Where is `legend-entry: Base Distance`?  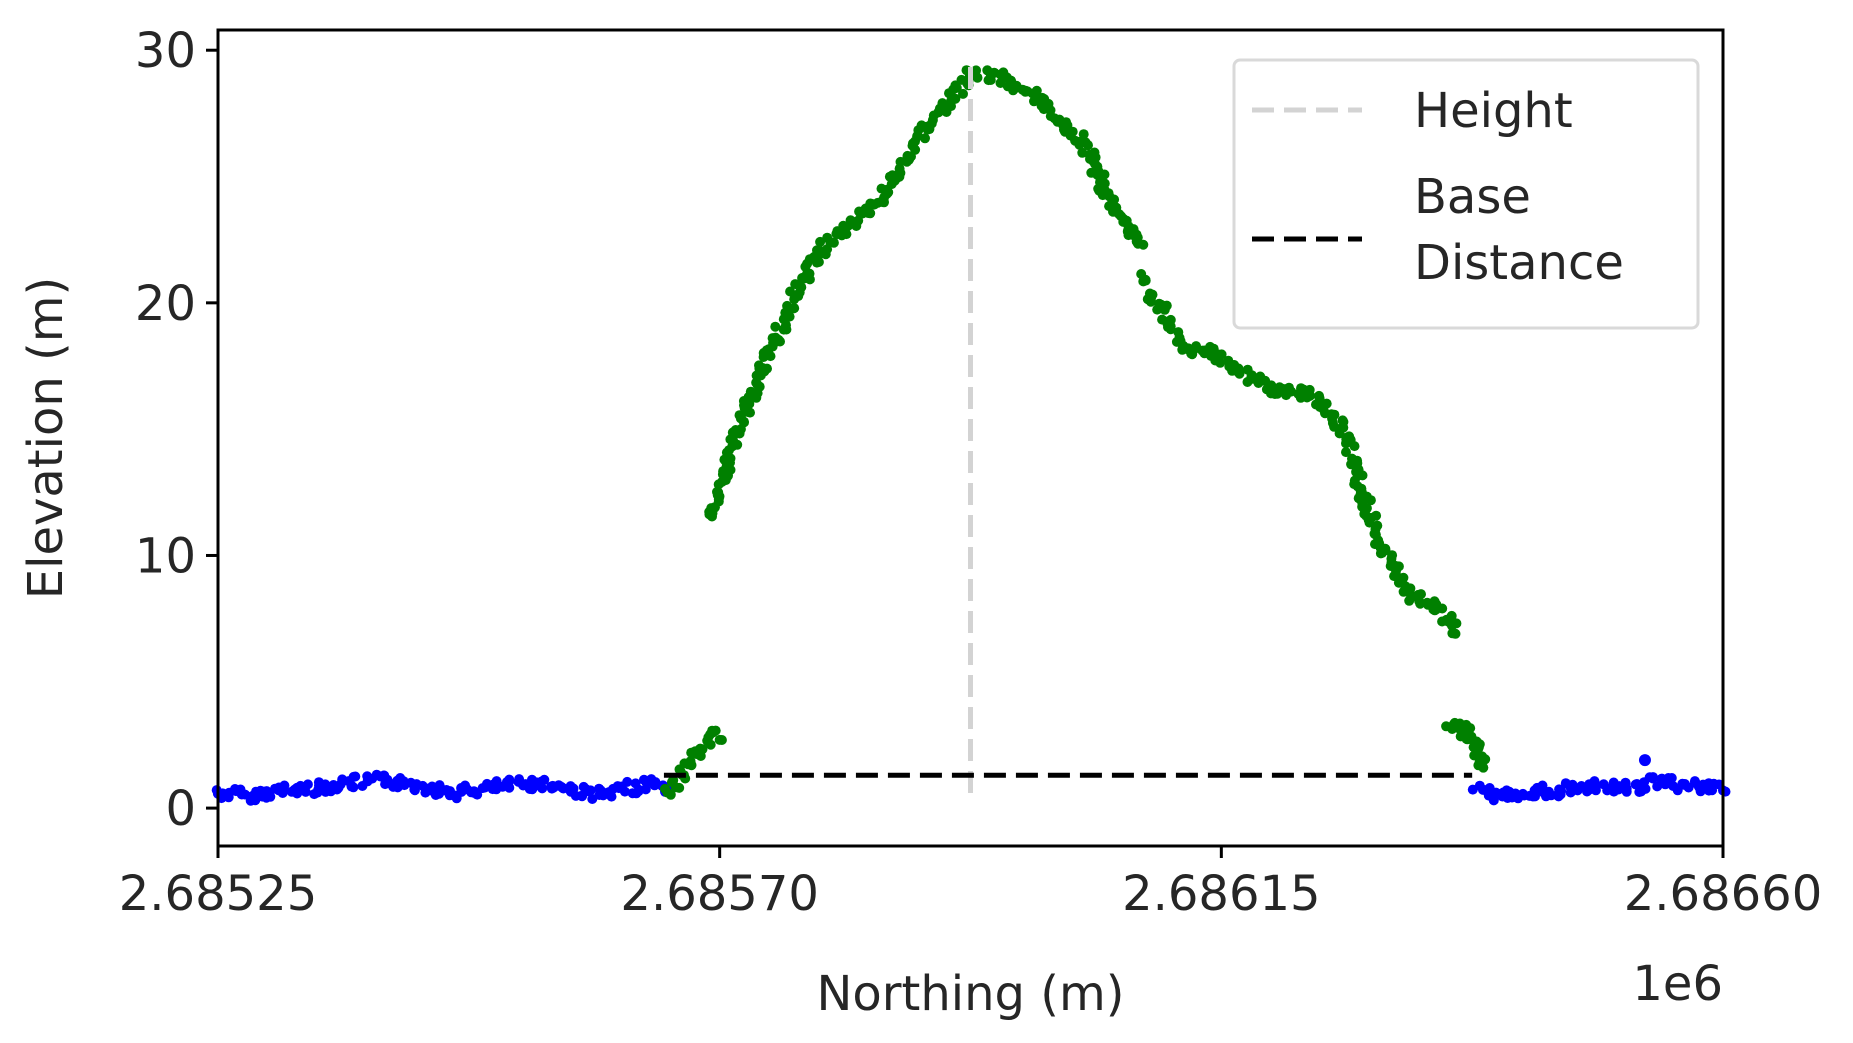
legend-entry: Base Distance is located at coordinates (1438, 230).